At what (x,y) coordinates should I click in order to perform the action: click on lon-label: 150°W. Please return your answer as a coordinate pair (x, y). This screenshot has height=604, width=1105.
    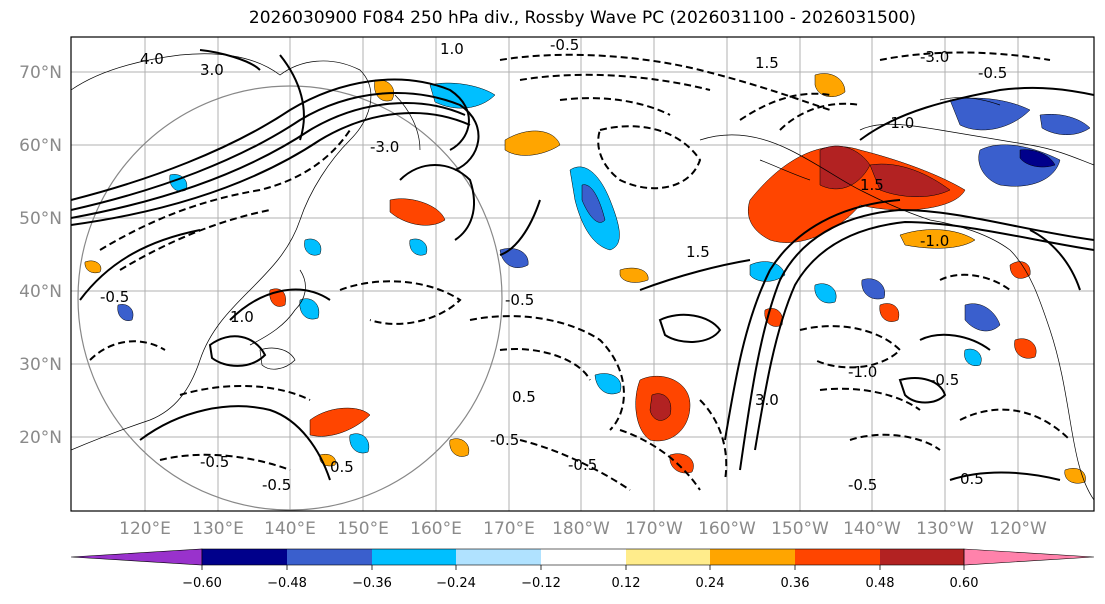
    Looking at the image, I should click on (800, 529).